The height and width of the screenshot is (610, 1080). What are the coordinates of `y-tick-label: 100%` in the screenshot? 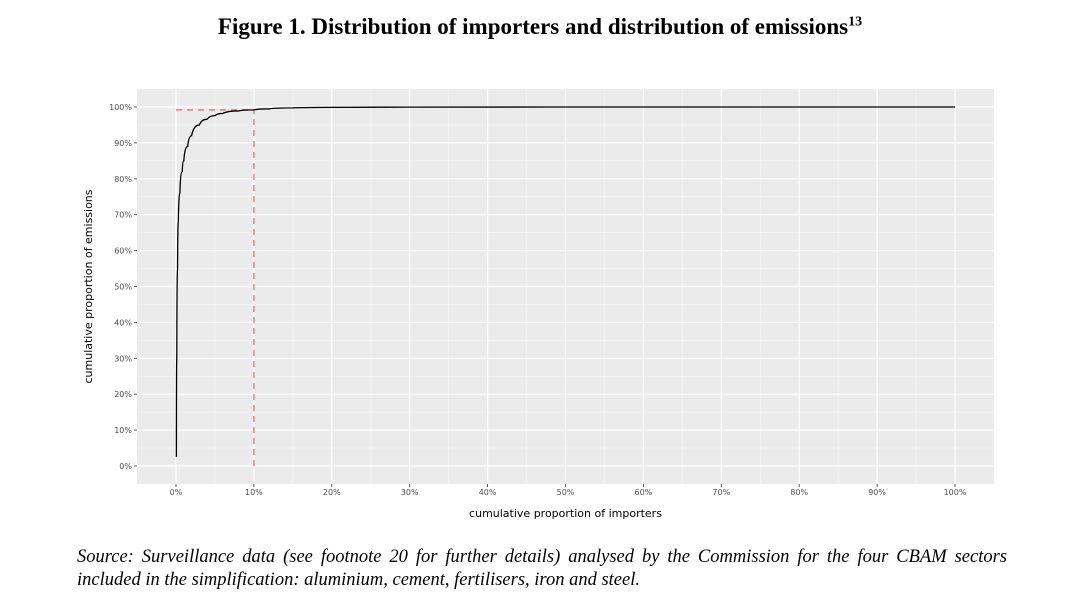 It's located at (120, 107).